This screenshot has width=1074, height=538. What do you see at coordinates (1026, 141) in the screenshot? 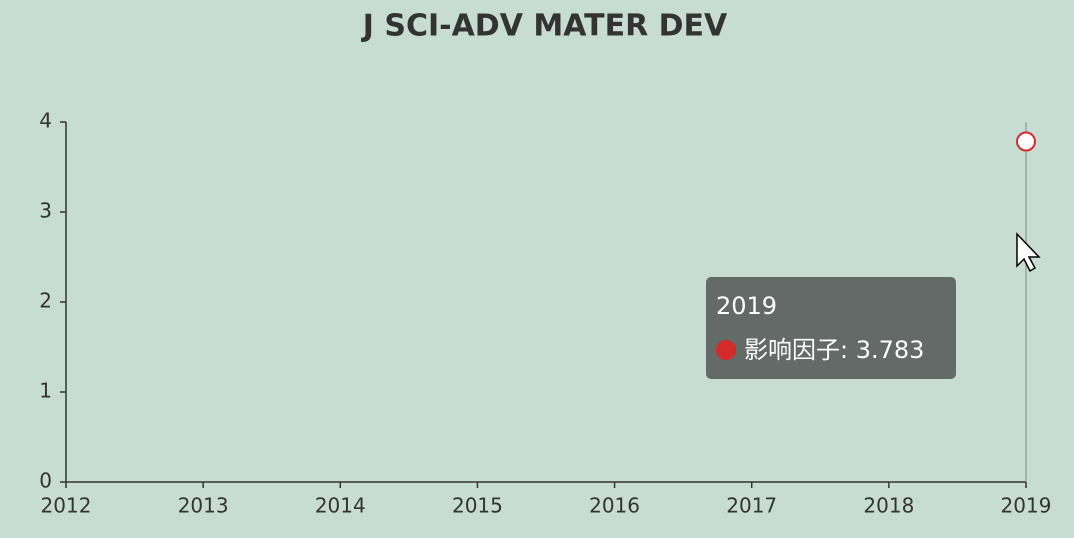
I see `data-point` at bounding box center [1026, 141].